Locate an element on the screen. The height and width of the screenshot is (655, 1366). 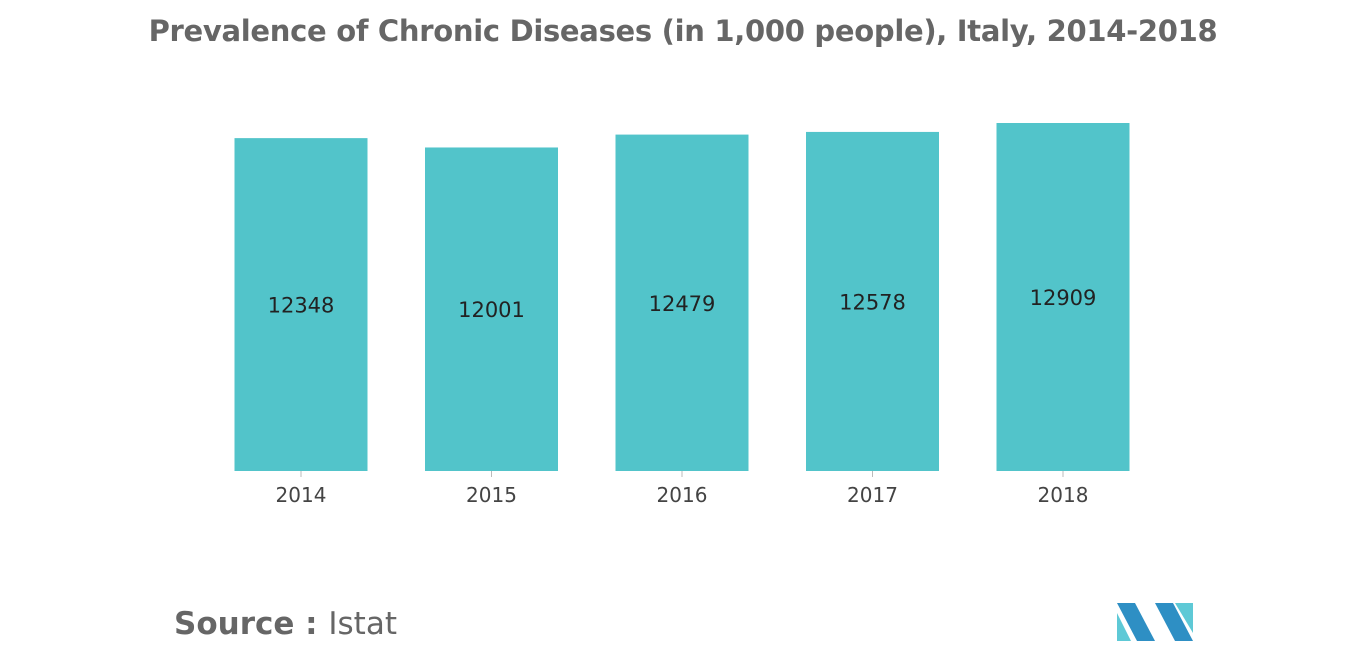
data-label-2018: 12909 is located at coordinates (1063, 298).